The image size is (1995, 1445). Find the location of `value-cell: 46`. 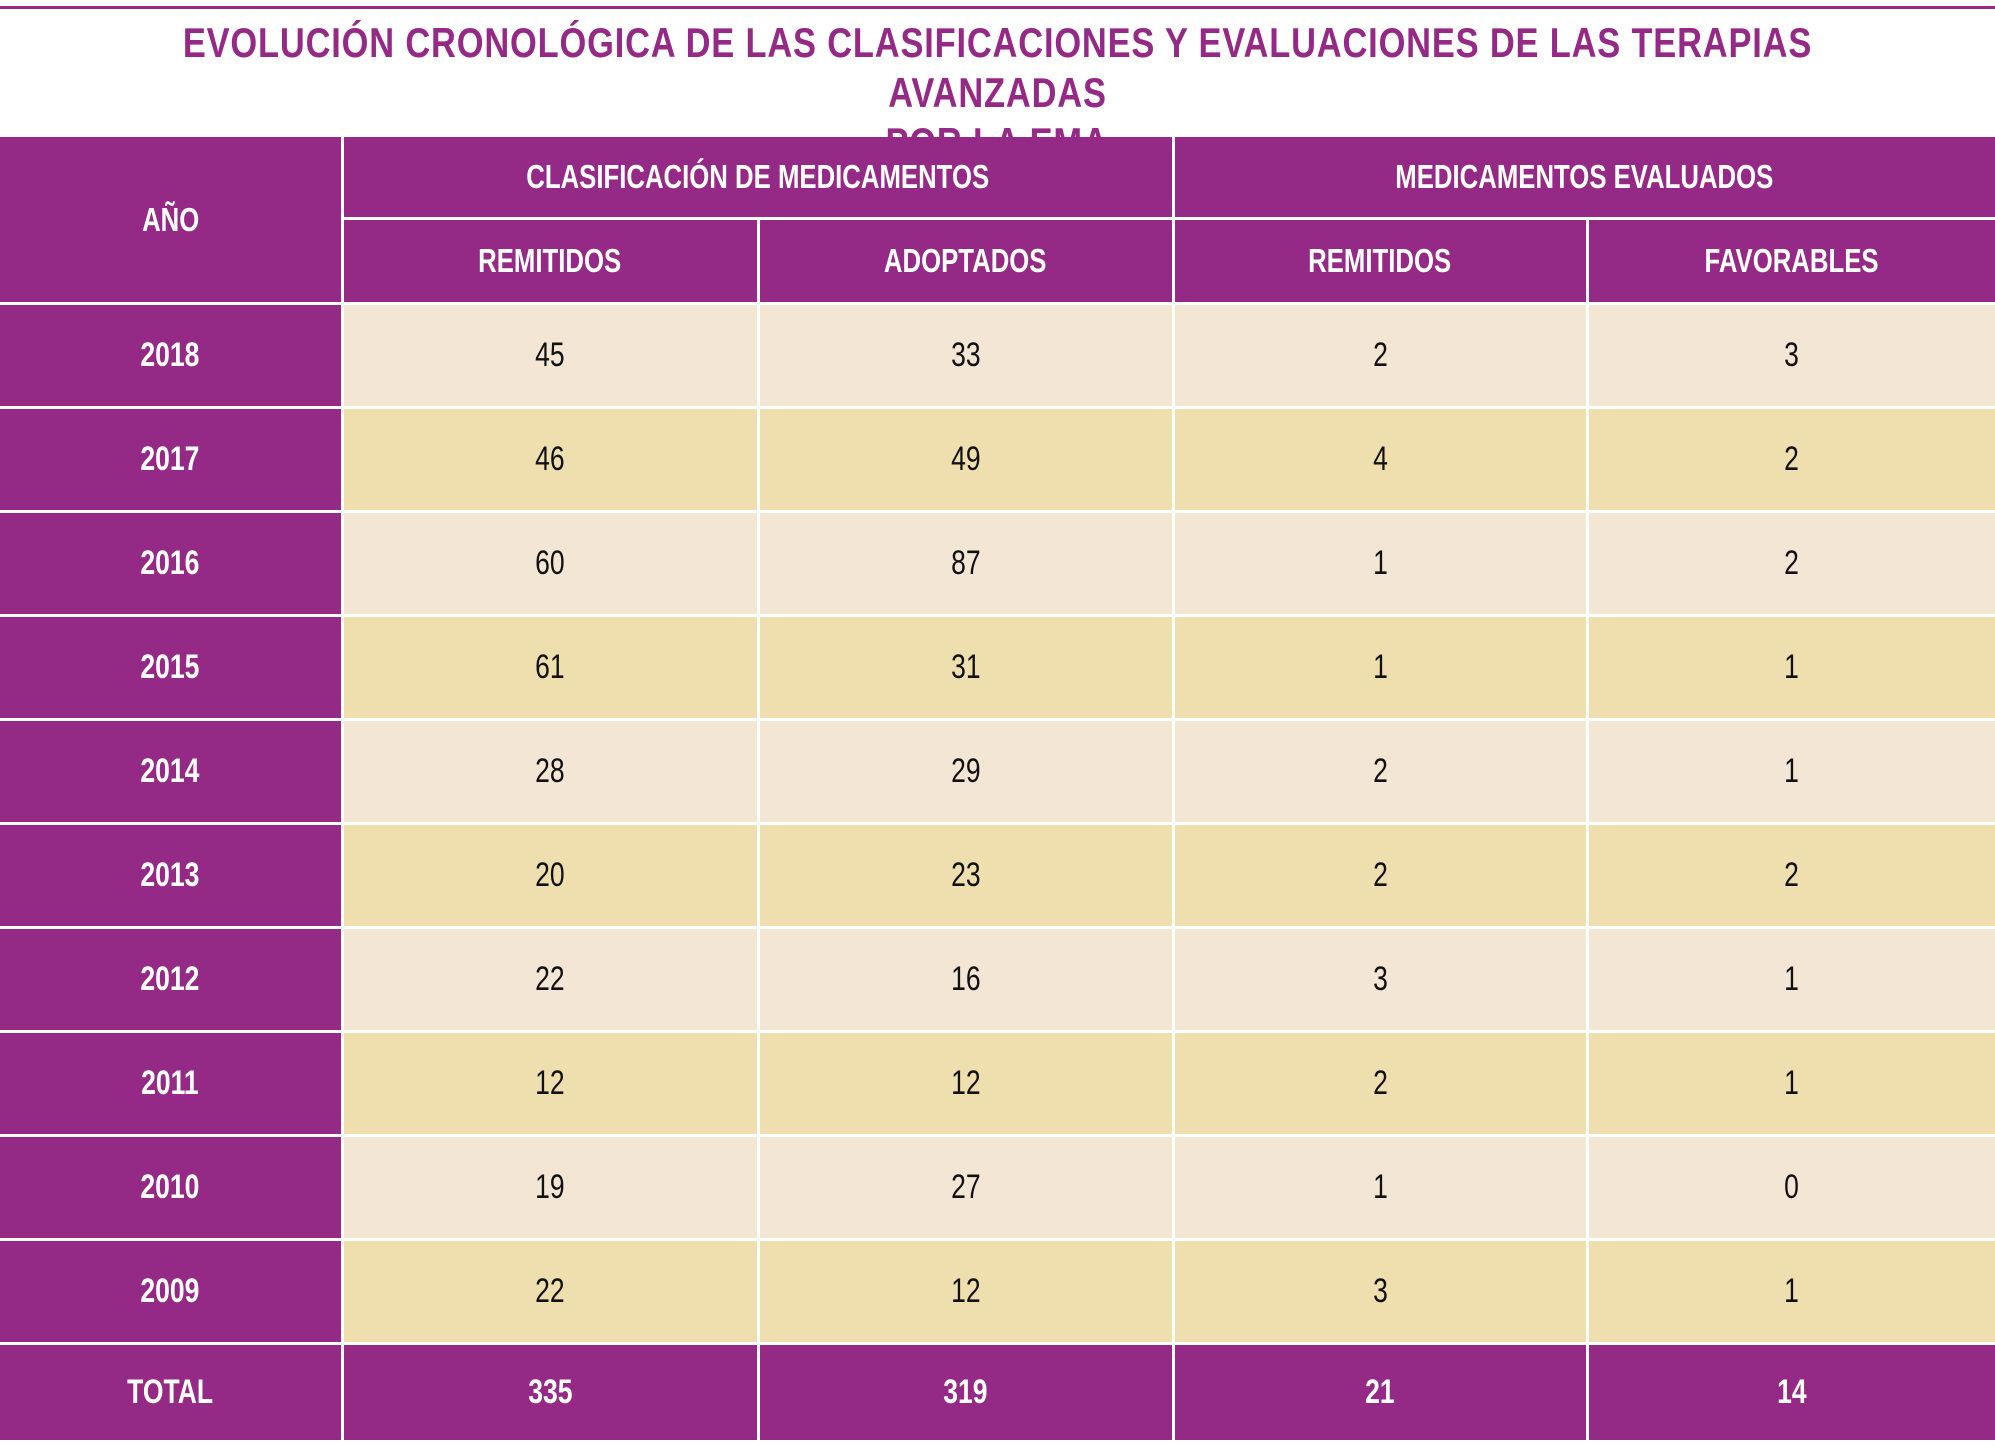

value-cell: 46 is located at coordinates (550, 459).